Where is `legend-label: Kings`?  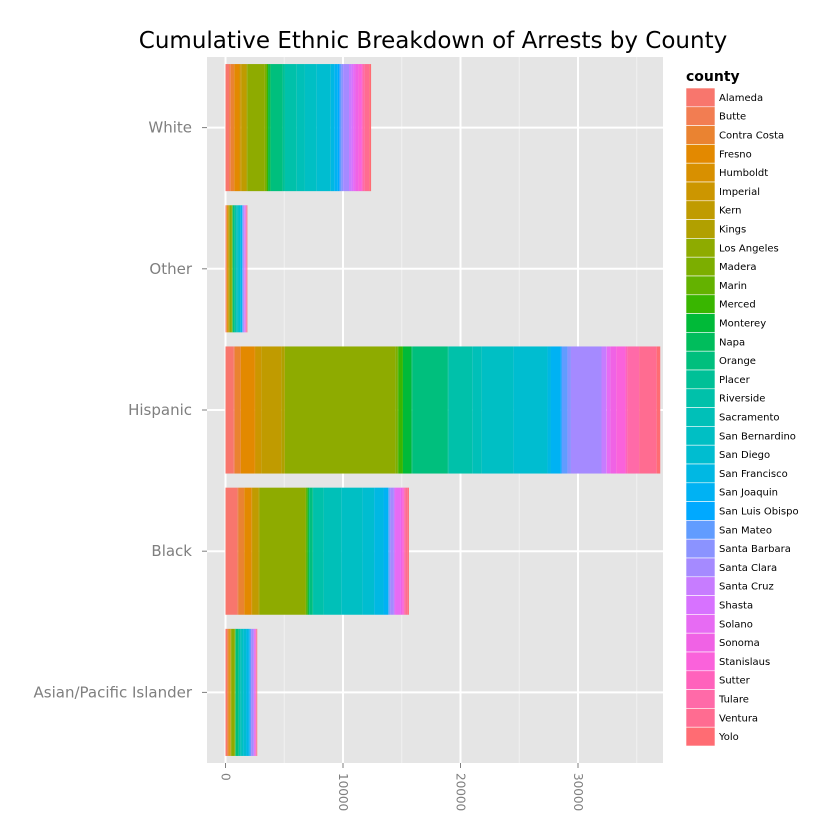
legend-label: Kings is located at coordinates (732, 230).